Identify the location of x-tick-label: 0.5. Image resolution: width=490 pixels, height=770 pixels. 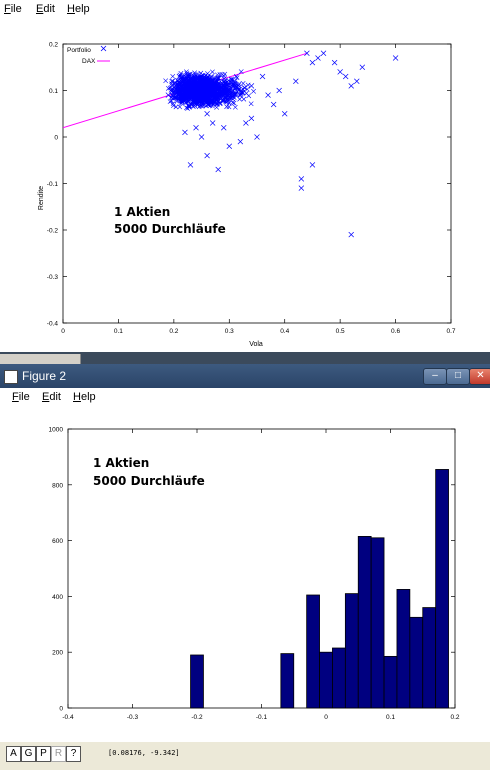
(340, 331).